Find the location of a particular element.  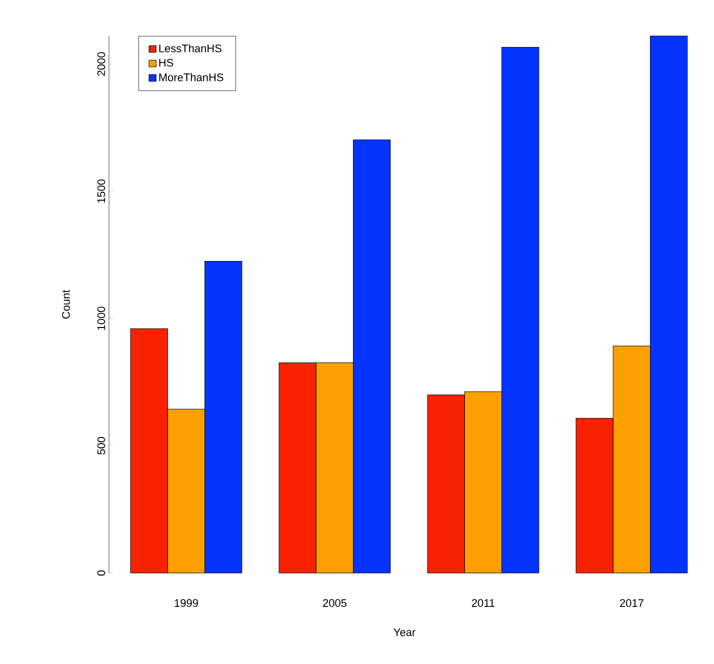

y-tick-label: 500 is located at coordinates (101, 445).